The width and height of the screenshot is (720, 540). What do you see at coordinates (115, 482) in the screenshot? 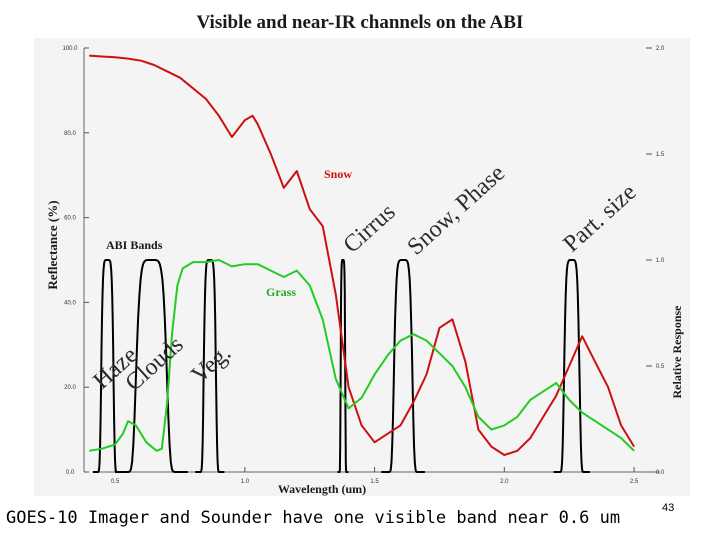
I see `x-tick-label: 0.5` at bounding box center [115, 482].